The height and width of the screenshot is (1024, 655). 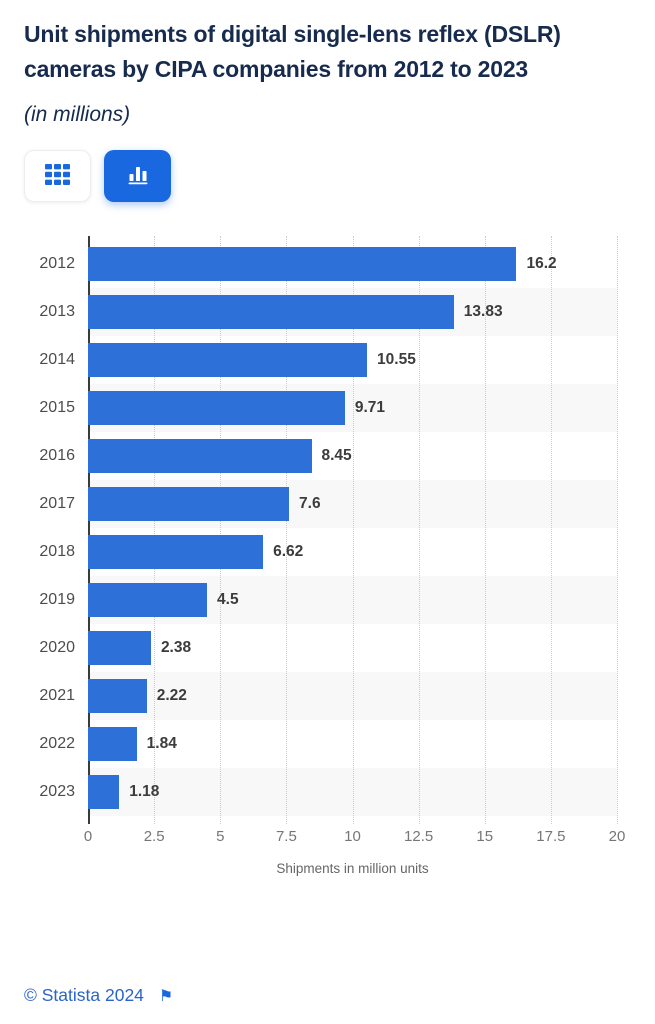 I want to click on table-view-button, so click(x=57, y=176).